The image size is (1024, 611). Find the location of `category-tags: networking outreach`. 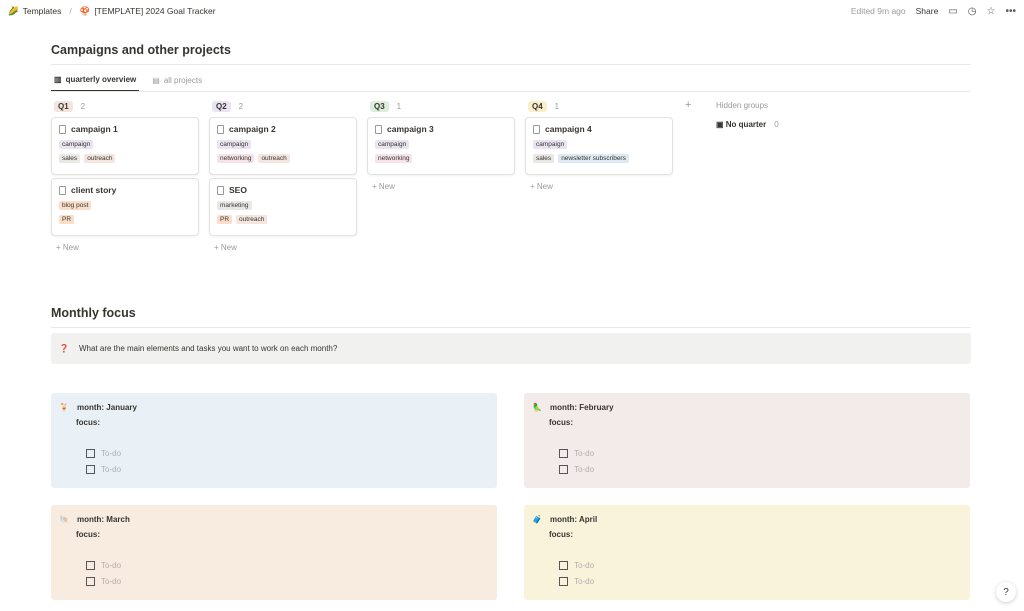

category-tags: networking outreach is located at coordinates (283, 158).